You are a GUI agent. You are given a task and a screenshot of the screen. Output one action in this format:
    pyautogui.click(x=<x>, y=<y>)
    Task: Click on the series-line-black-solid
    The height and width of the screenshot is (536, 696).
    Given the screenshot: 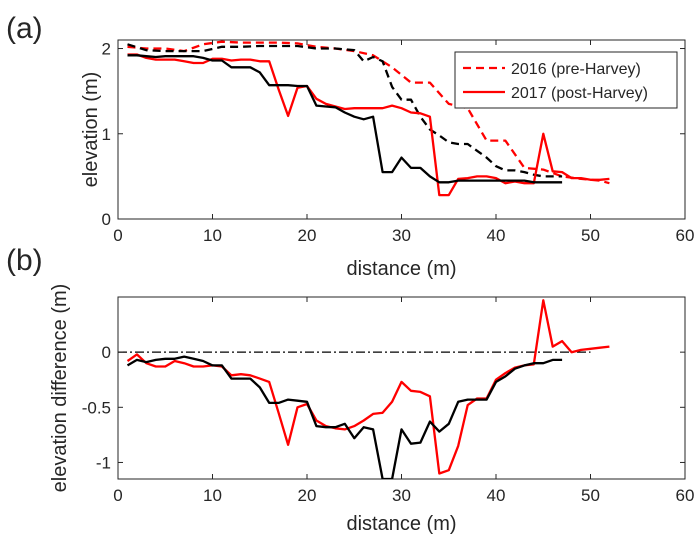 What is the action you would take?
    pyautogui.click(x=344, y=417)
    